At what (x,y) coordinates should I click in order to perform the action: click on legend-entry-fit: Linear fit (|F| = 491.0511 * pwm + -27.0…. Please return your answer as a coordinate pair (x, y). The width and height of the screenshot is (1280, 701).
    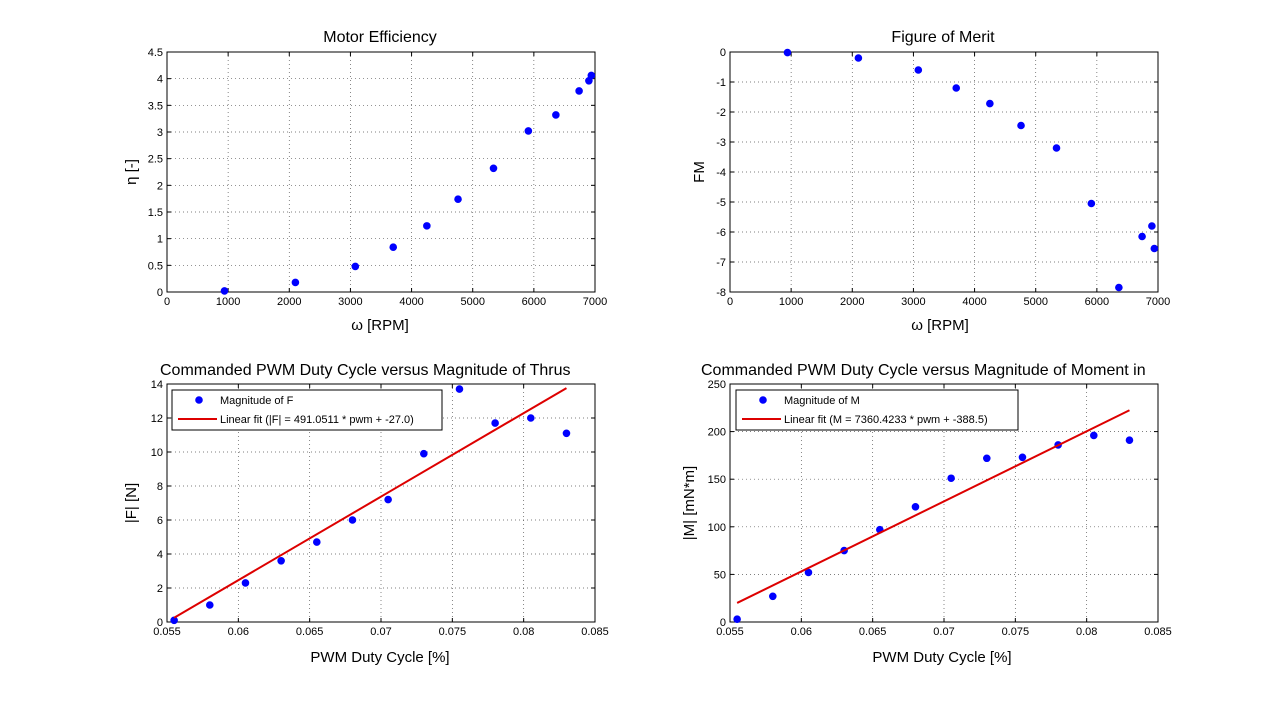
    Looking at the image, I should click on (317, 420).